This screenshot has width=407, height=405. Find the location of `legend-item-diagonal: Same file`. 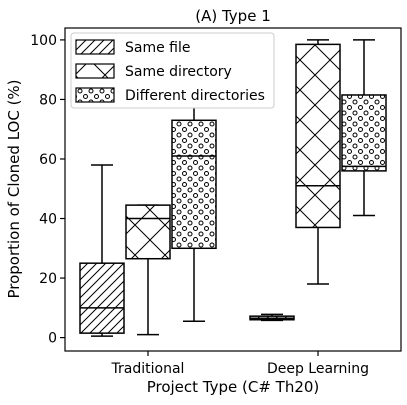

legend-item-diagonal: Same file is located at coordinates (133, 47).